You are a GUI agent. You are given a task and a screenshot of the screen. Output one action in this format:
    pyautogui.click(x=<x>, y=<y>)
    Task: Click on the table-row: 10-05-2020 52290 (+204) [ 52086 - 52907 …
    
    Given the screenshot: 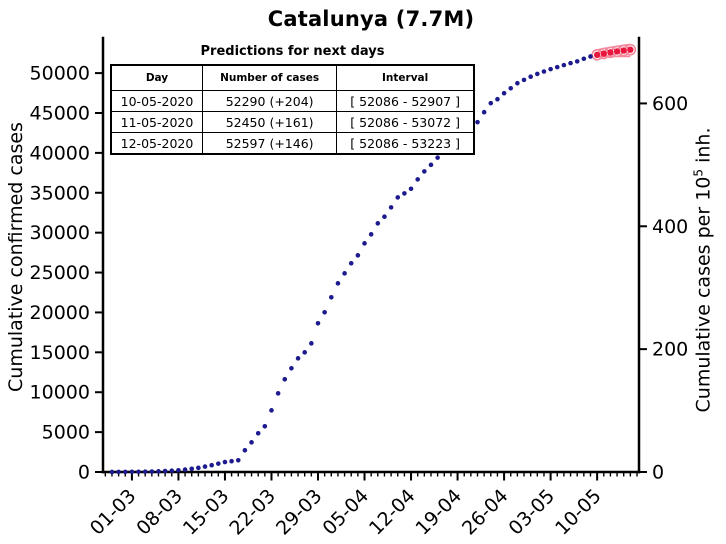 What is the action you would take?
    pyautogui.click(x=292, y=101)
    